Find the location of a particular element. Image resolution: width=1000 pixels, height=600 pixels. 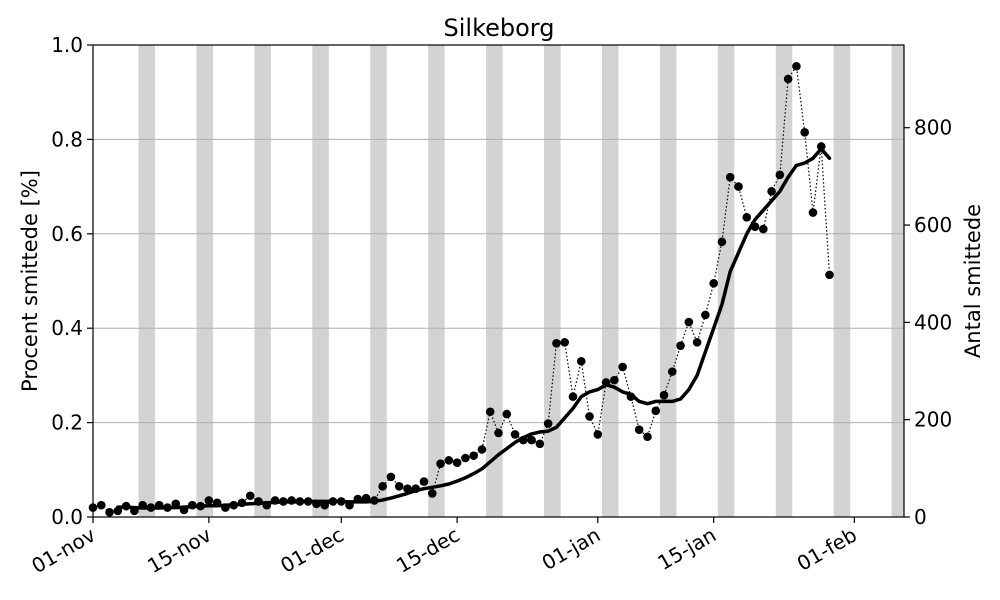

x-tick-label: 01-feb is located at coordinates (827, 549).